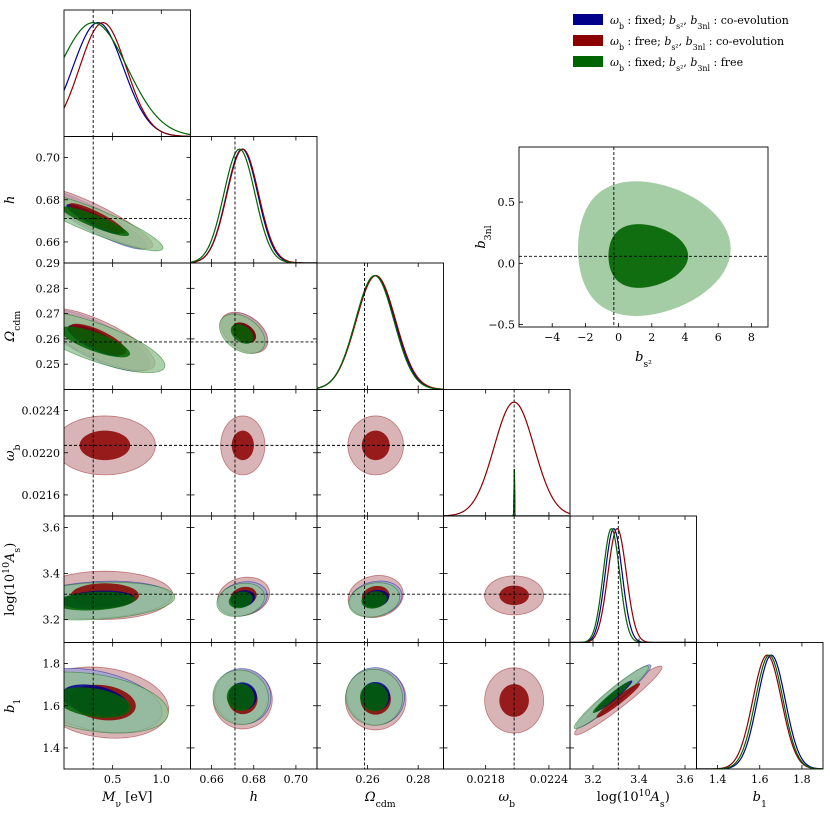  I want to click on y-tick-label: 0.0224, so click(41, 411).